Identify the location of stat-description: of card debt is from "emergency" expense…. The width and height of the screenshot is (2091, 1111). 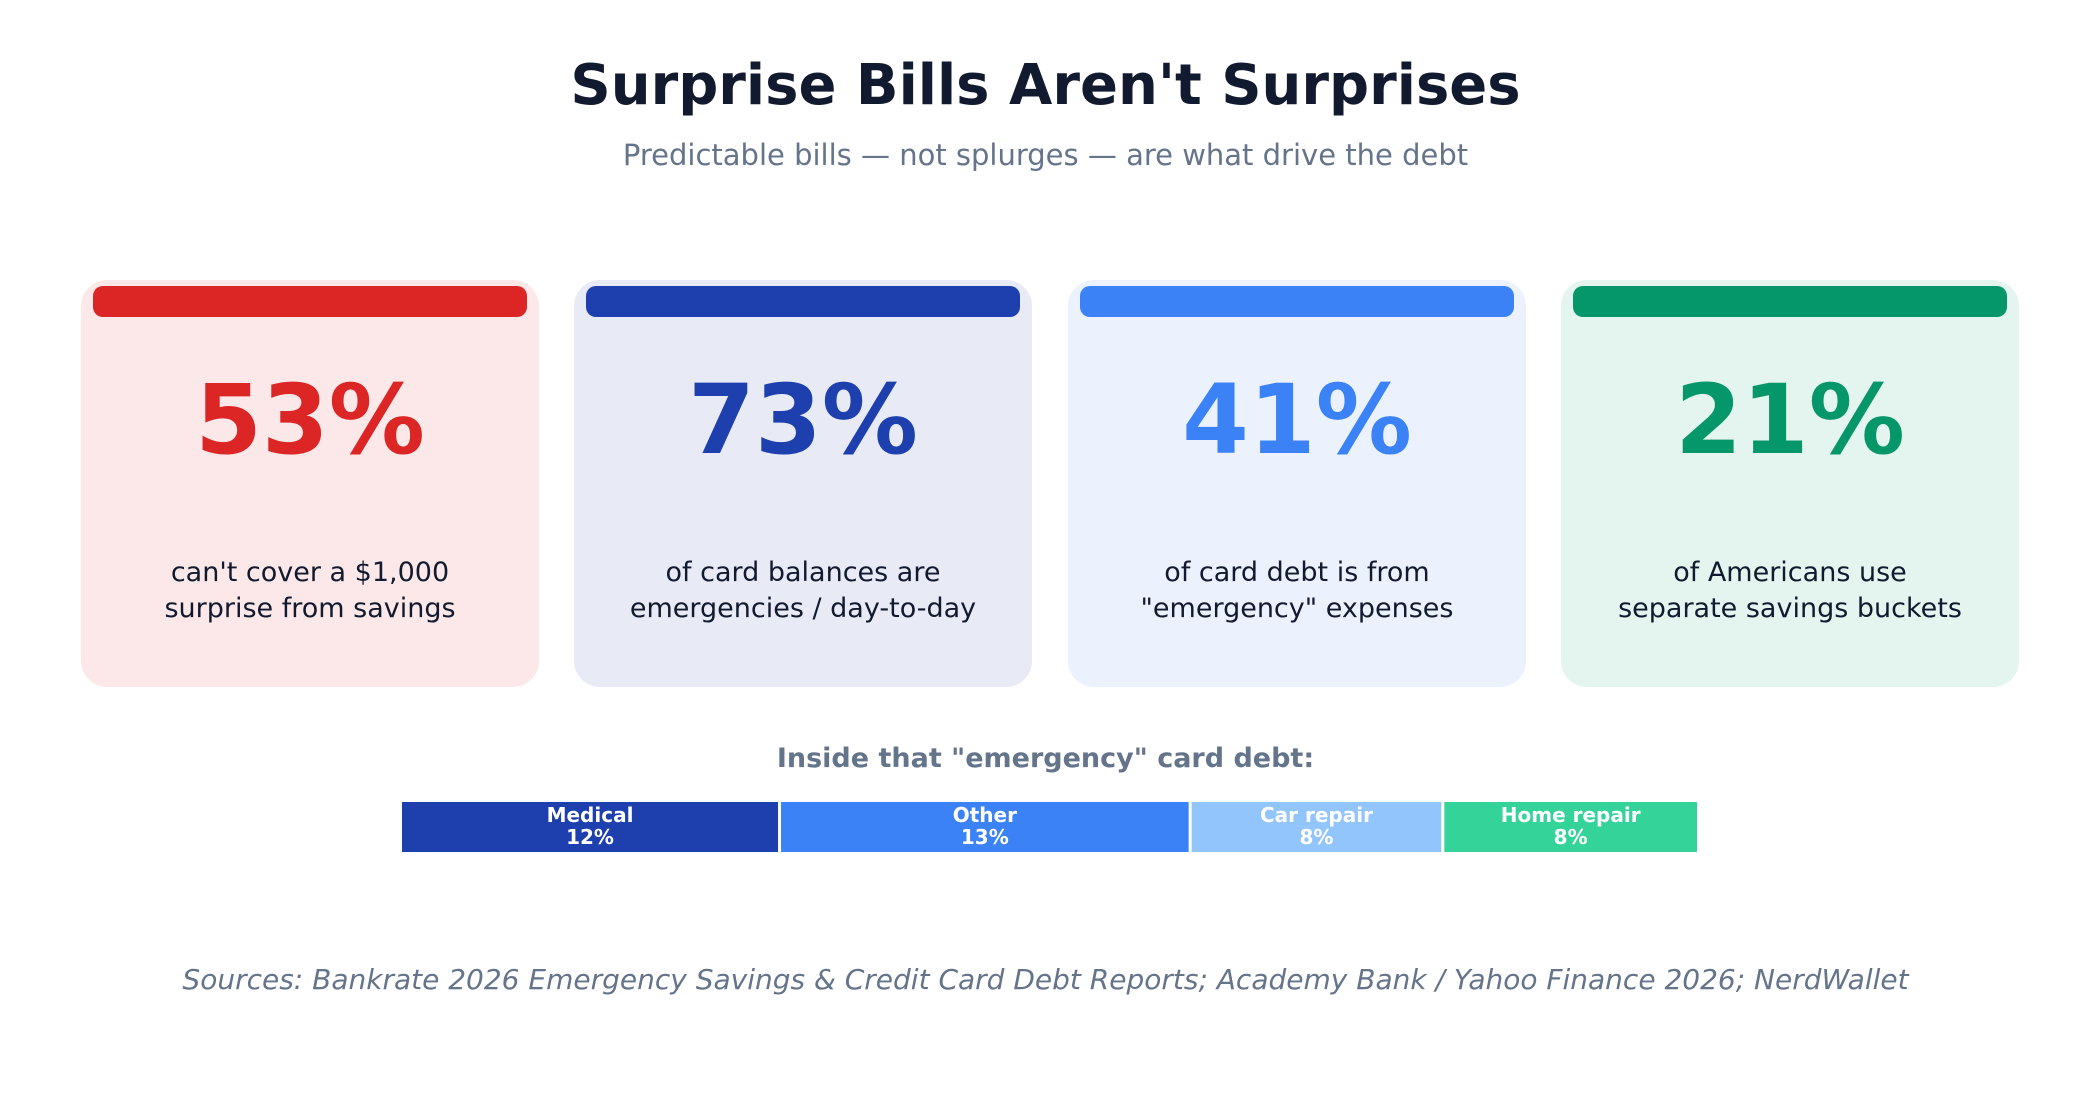
(1297, 591).